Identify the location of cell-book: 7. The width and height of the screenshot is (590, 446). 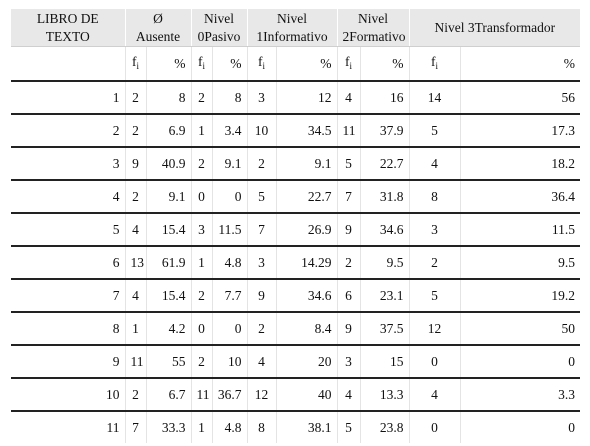
(68, 296).